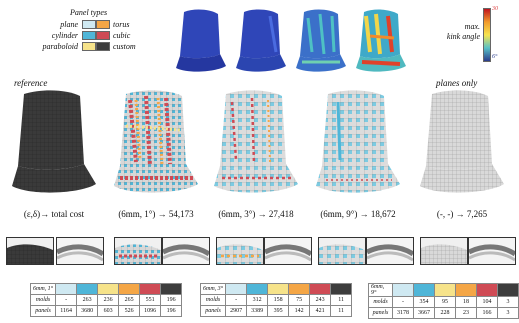  Describe the element at coordinates (116, 46) in the screenshot. I see `legend-item-custom: custom` at that location.